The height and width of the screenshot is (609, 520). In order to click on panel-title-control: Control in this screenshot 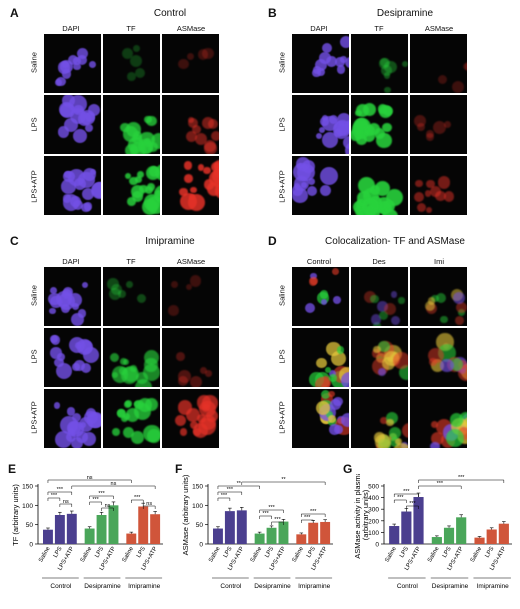, I will do `click(170, 13)`.